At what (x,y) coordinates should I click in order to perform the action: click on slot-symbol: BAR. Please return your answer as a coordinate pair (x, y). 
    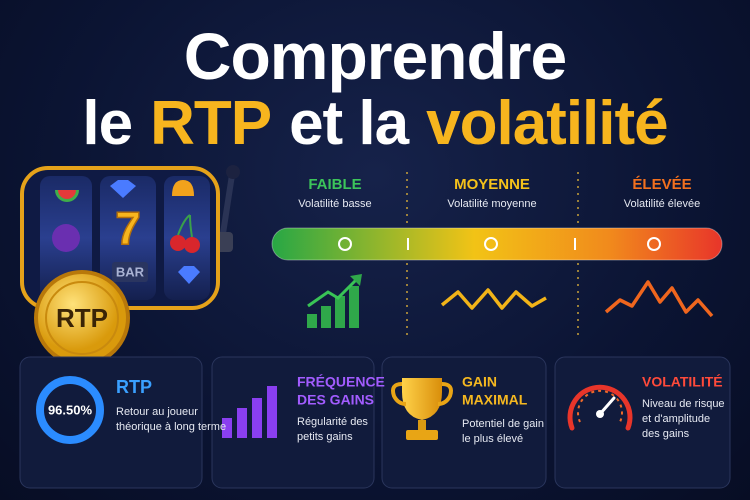
    Looking at the image, I should click on (130, 271).